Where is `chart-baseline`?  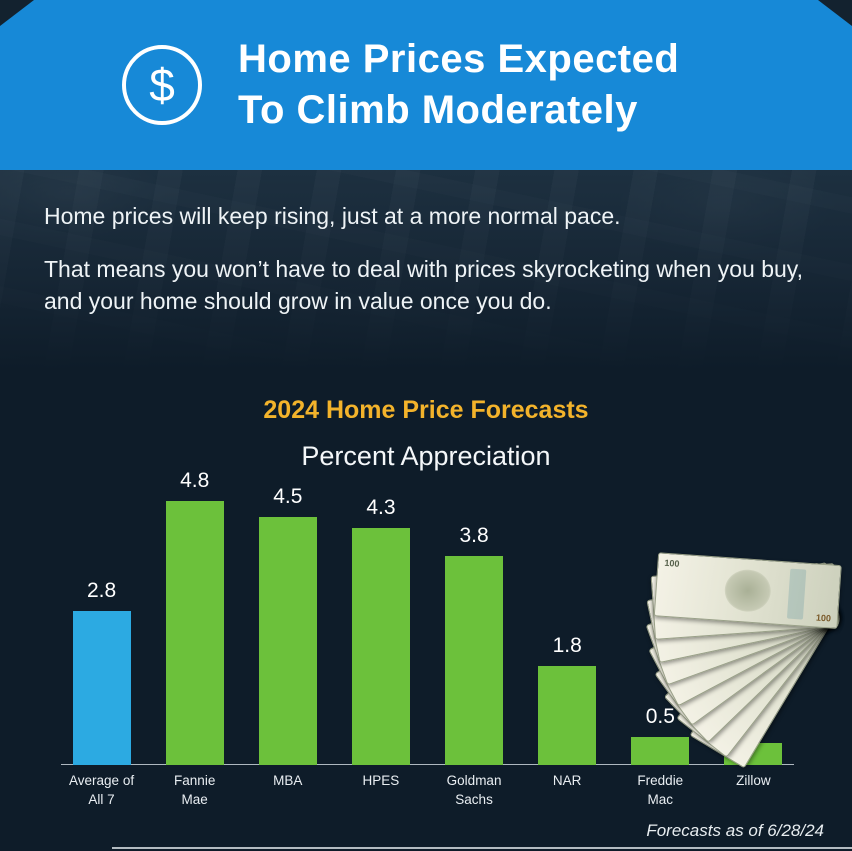
chart-baseline is located at coordinates (427, 764).